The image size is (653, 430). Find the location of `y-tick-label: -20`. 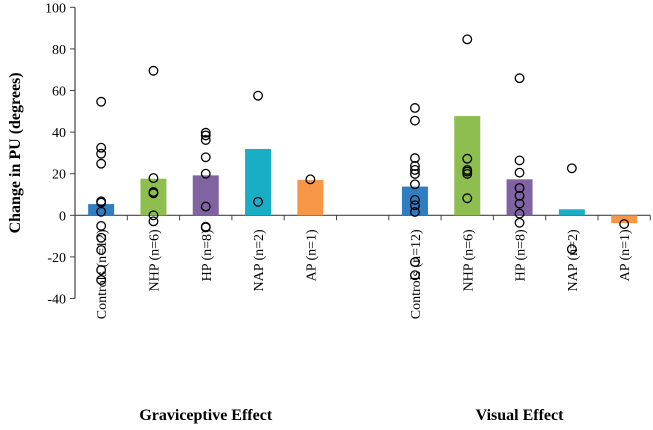

y-tick-label: -20 is located at coordinates (56, 258).